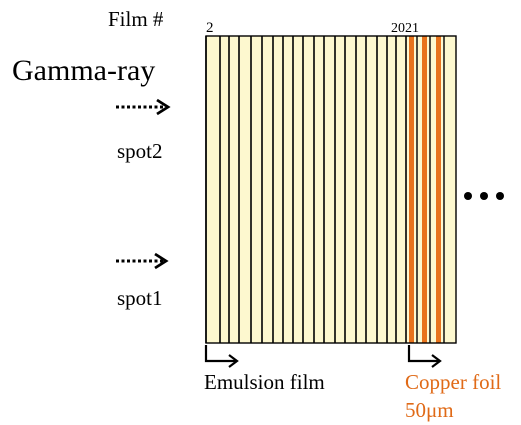 This screenshot has height=425, width=521. I want to click on emulsion-pointer, so click(221, 356).